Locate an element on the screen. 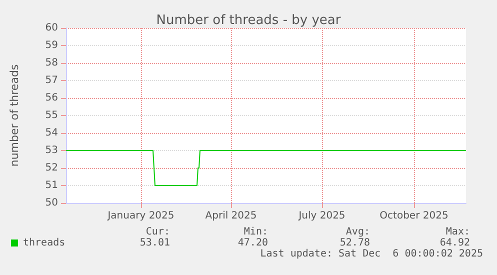 The width and height of the screenshot is (497, 275). y-tick-label: 57 is located at coordinates (51, 80).